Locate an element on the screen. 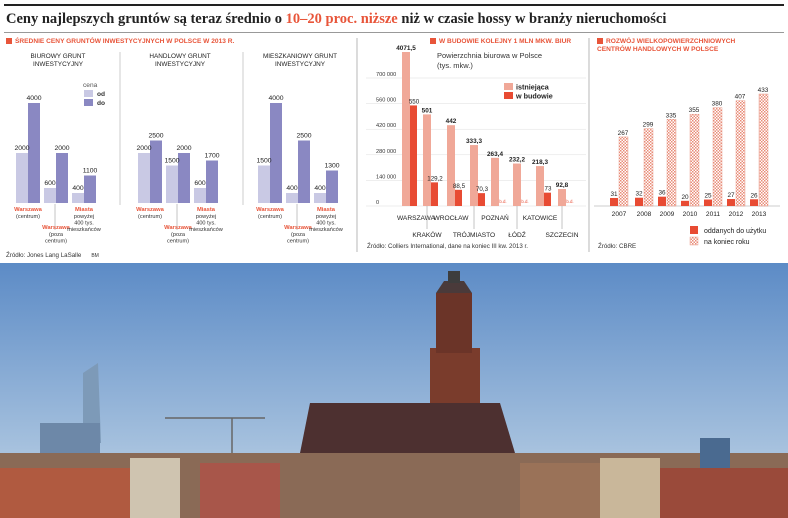  legend-swatch-od is located at coordinates (88, 93).